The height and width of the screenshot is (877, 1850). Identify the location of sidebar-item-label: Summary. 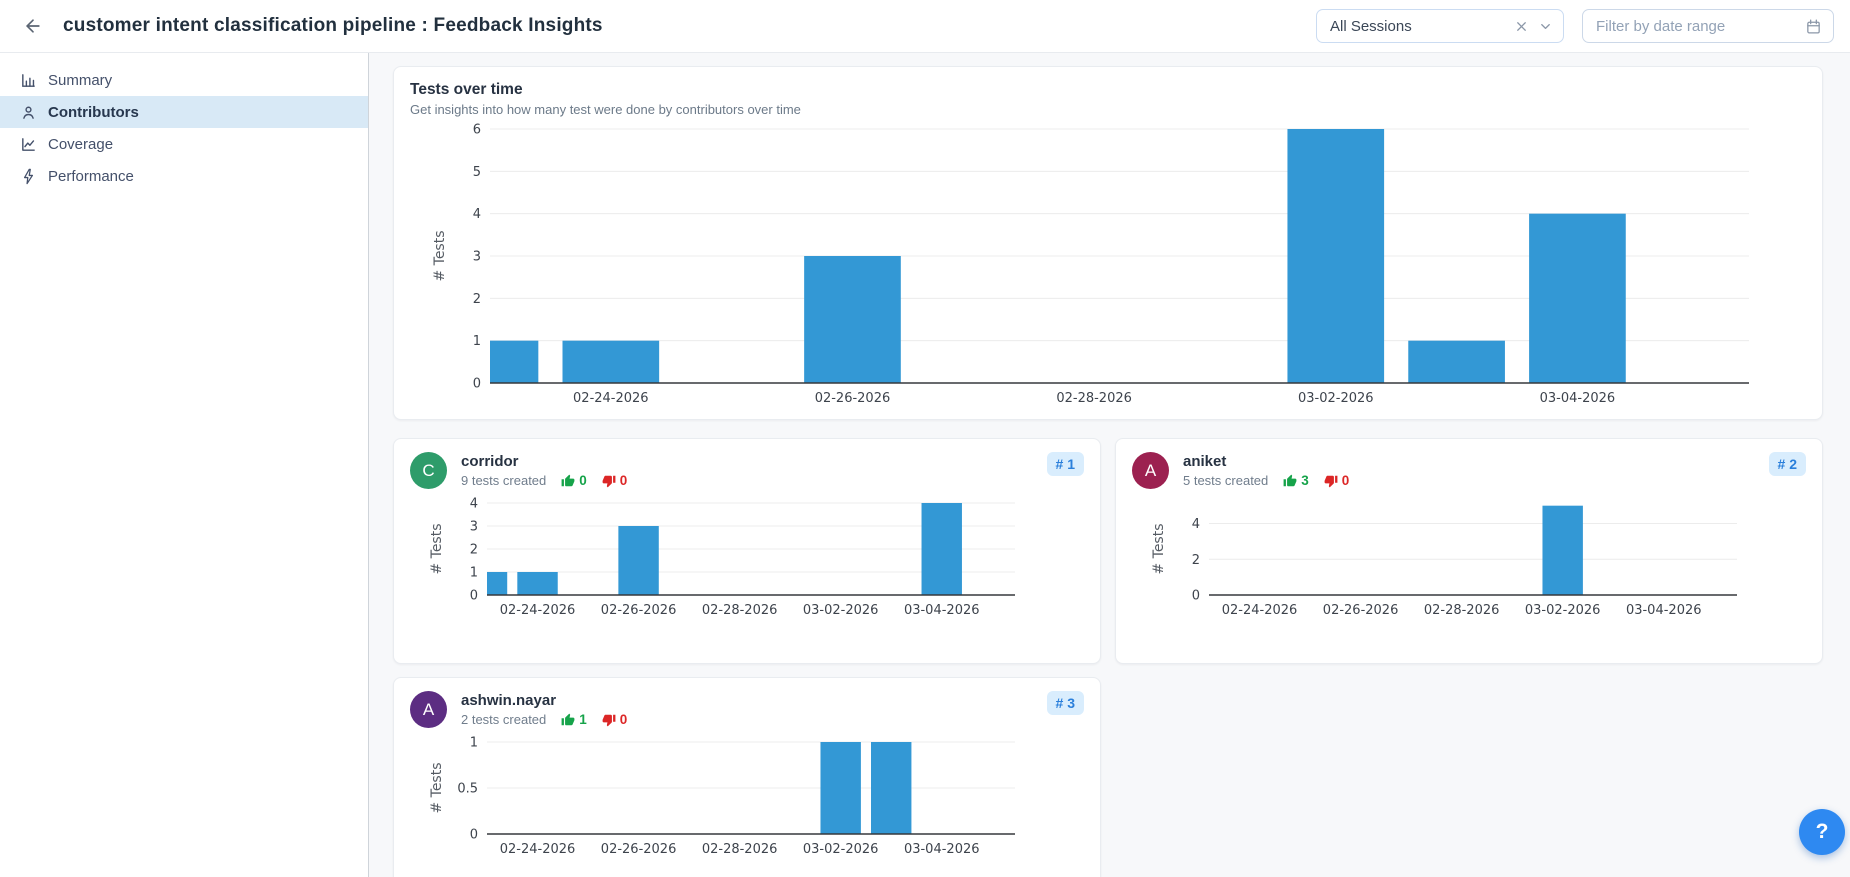
(80, 80).